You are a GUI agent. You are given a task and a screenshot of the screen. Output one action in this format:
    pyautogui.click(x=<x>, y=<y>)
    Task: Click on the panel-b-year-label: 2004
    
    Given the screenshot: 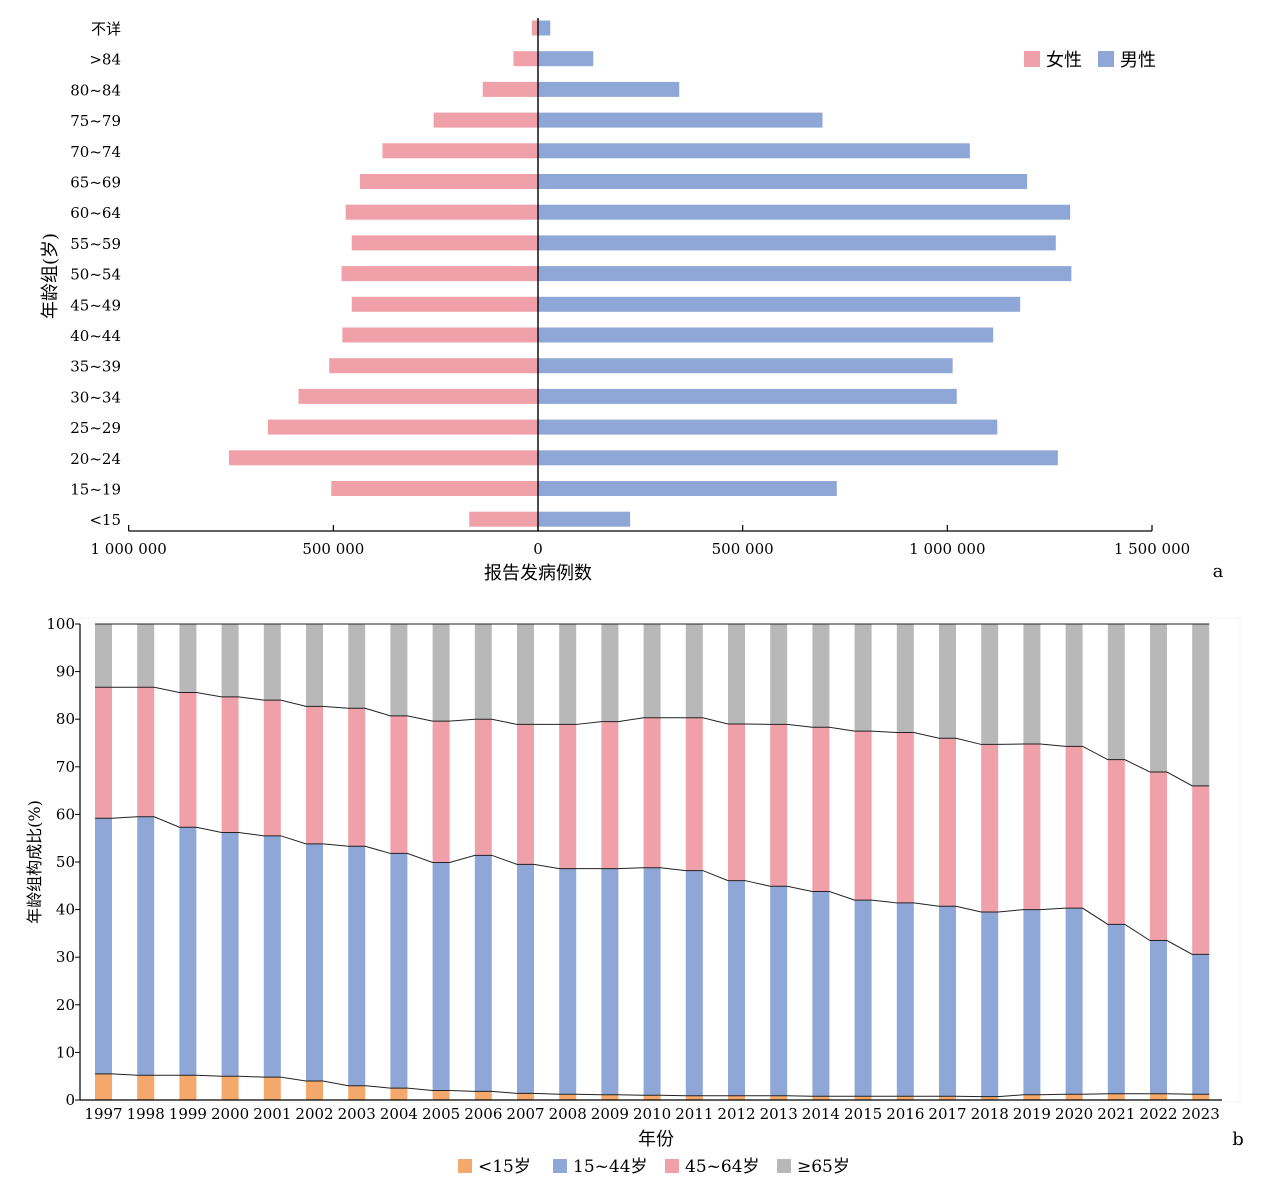 What is the action you would take?
    pyautogui.click(x=399, y=1114)
    